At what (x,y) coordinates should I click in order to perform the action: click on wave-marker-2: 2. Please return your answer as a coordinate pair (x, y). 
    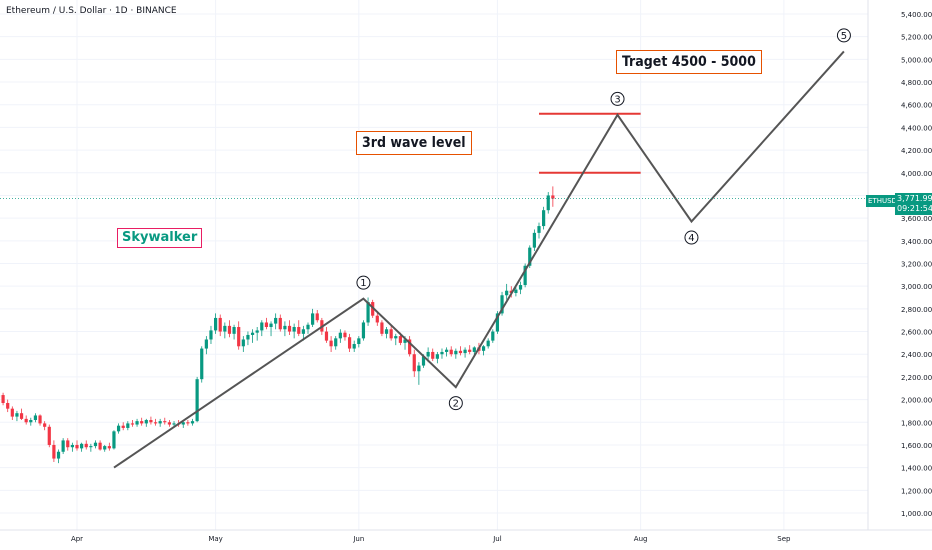
    Looking at the image, I should click on (455, 403).